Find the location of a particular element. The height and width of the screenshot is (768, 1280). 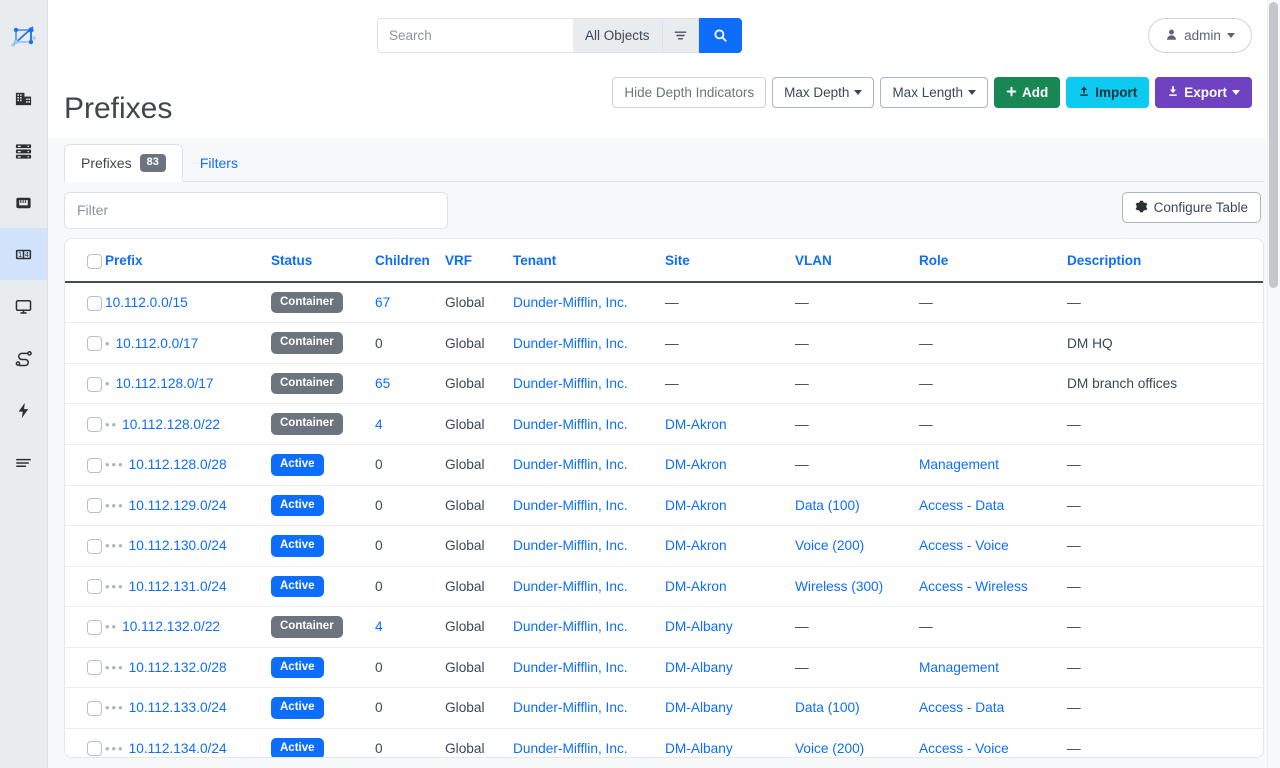

prefix-link: 10.112.132.0/22 is located at coordinates (171, 627).